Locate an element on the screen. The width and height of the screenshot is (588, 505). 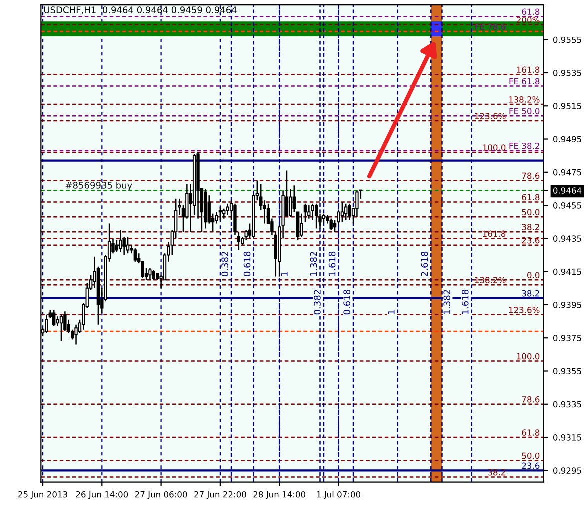
y-tick-label: 0.9335 is located at coordinates (567, 404).